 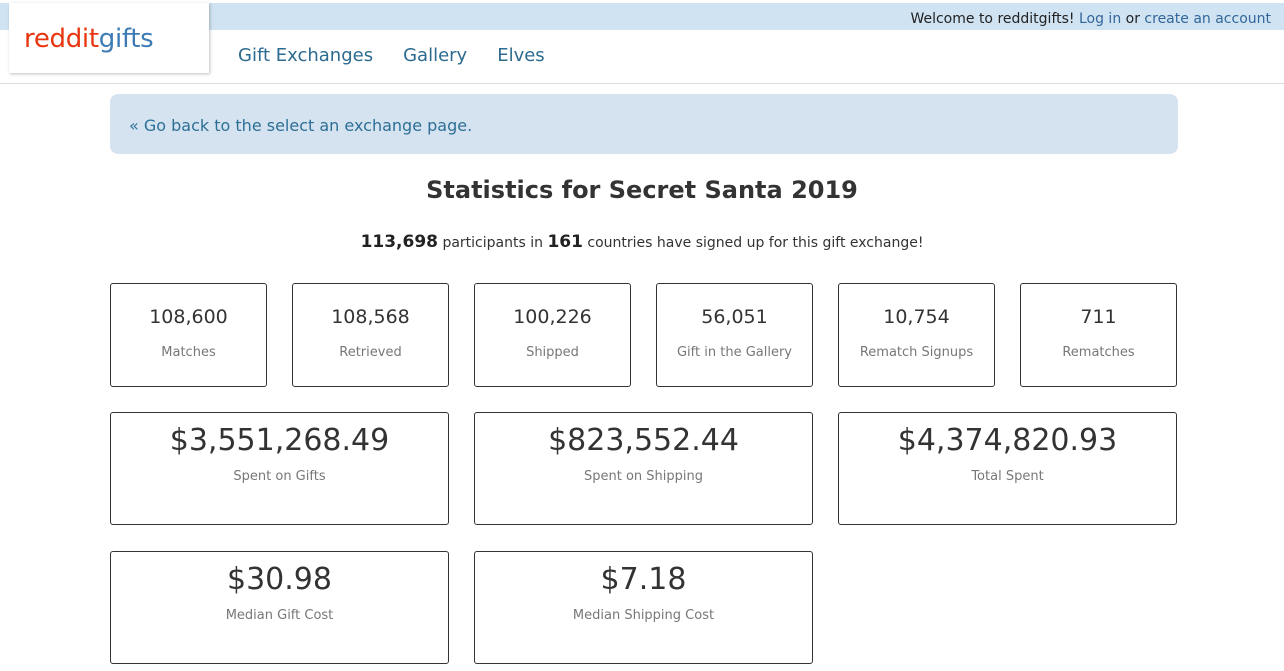 I want to click on nav-gallery: Gallery, so click(x=435, y=55).